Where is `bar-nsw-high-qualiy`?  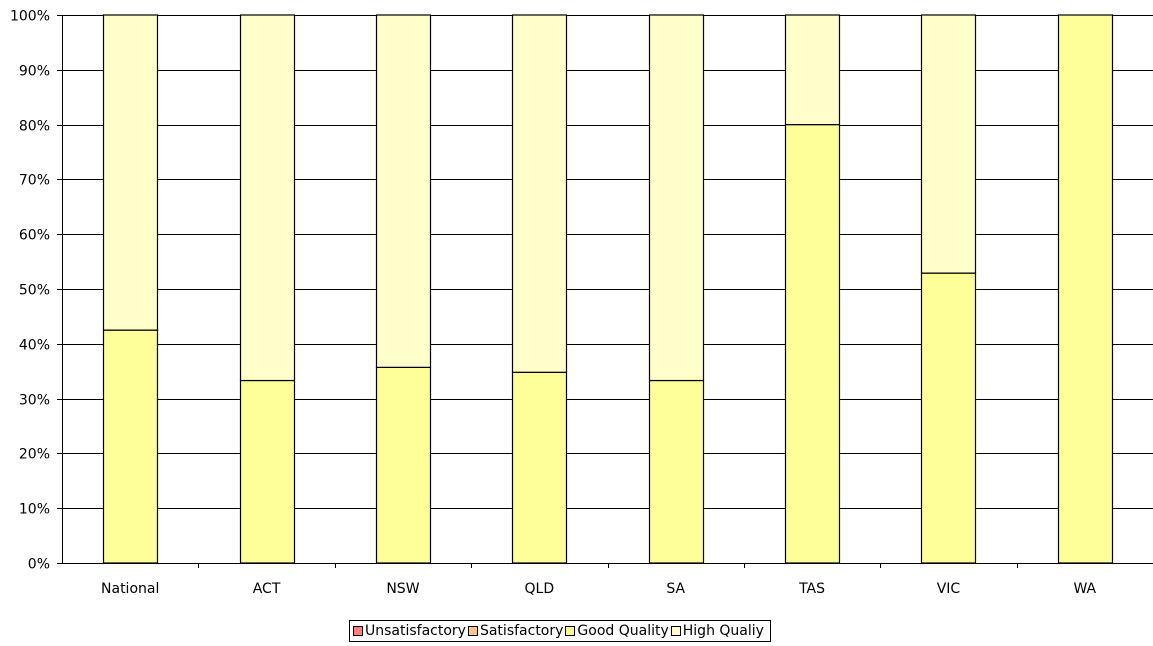 bar-nsw-high-qualiy is located at coordinates (403, 191).